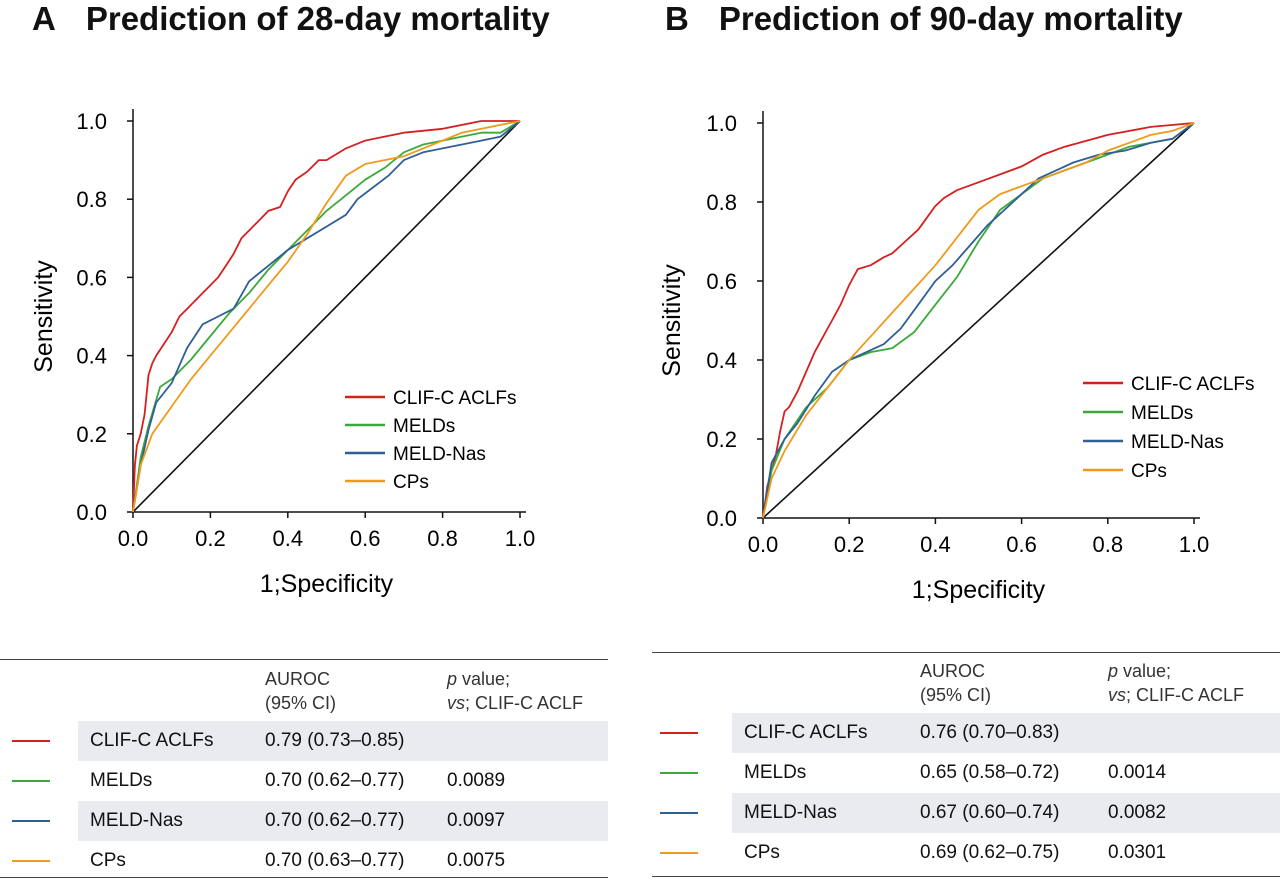 This screenshot has width=1280, height=881. I want to click on p-value-cell: 0.0014, so click(1137, 772).